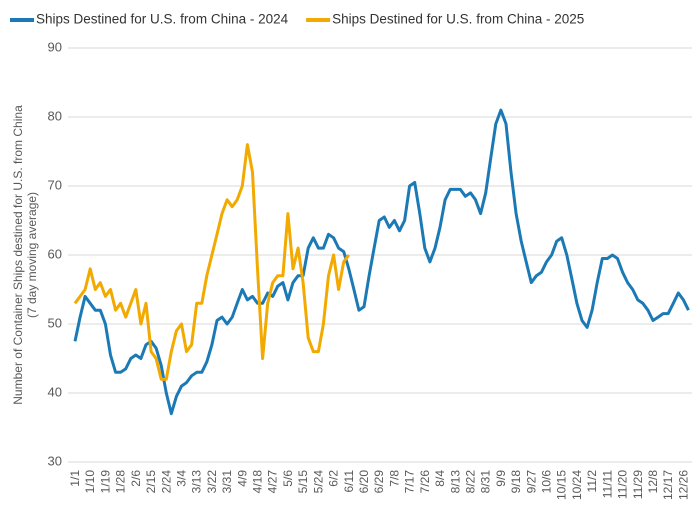  Describe the element at coordinates (242, 478) in the screenshot. I see `x-tick-label: 4/9` at that location.